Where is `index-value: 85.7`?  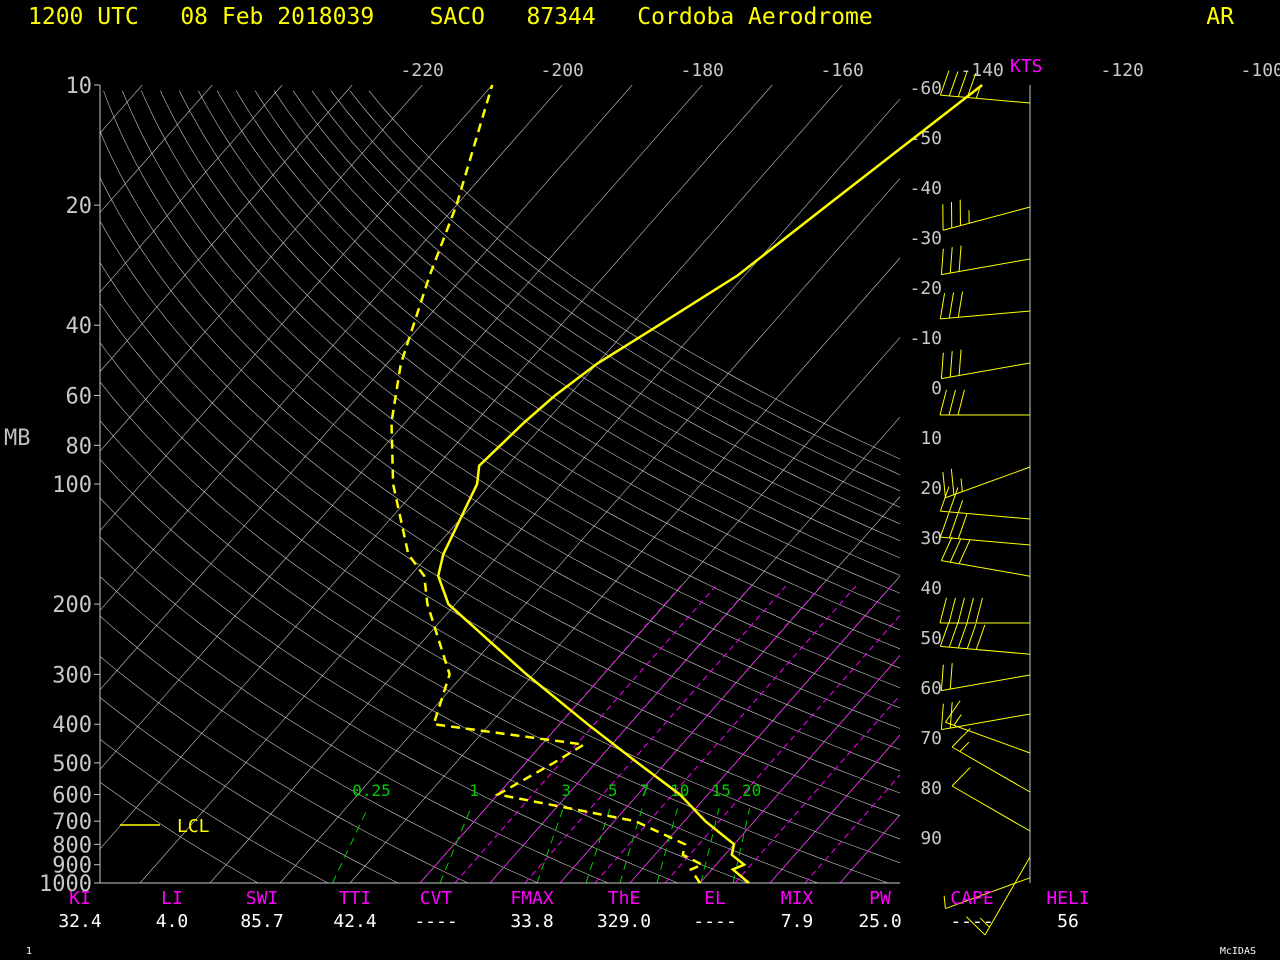
index-value: 85.7 is located at coordinates (262, 921).